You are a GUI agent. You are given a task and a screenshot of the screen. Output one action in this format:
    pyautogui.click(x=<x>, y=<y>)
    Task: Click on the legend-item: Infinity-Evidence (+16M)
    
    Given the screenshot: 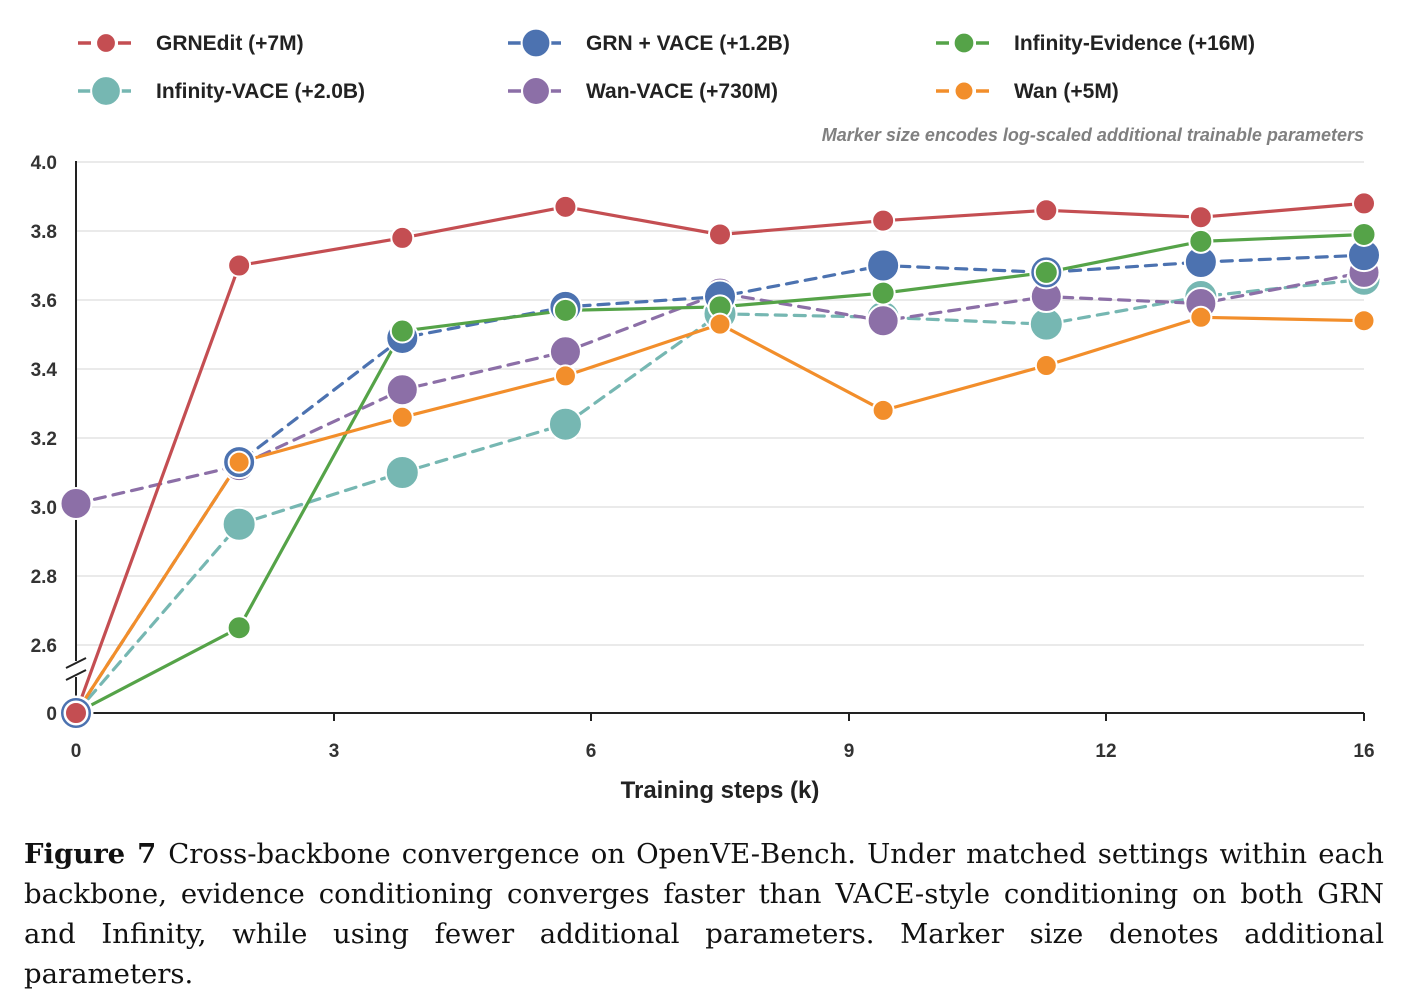 What is the action you would take?
    pyautogui.click(x=1095, y=43)
    